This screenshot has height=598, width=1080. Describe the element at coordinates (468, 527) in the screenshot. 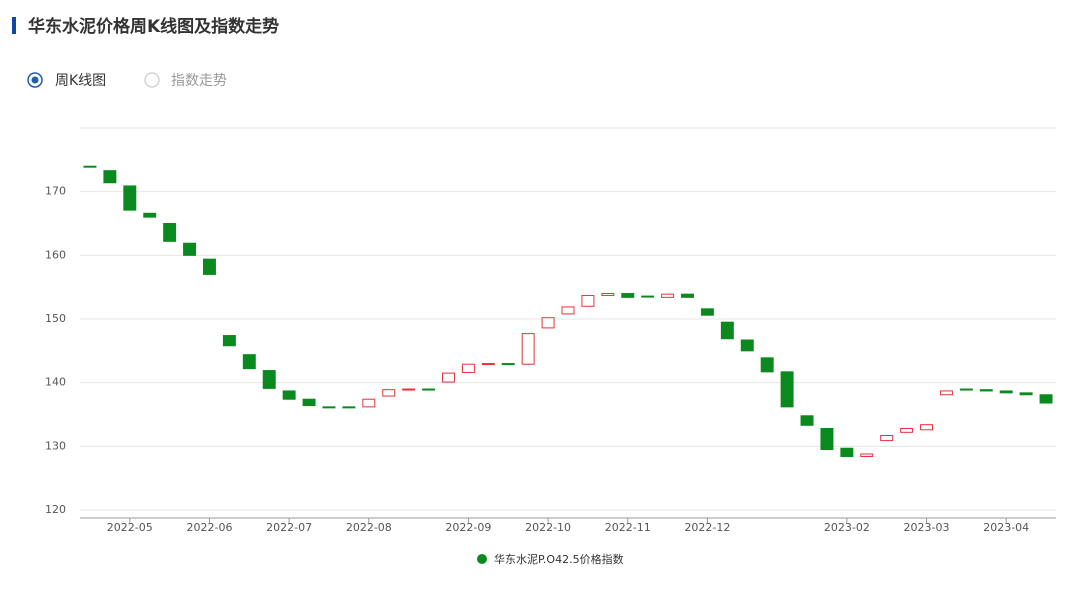

I see `x-tick-label: 2022-09` at that location.